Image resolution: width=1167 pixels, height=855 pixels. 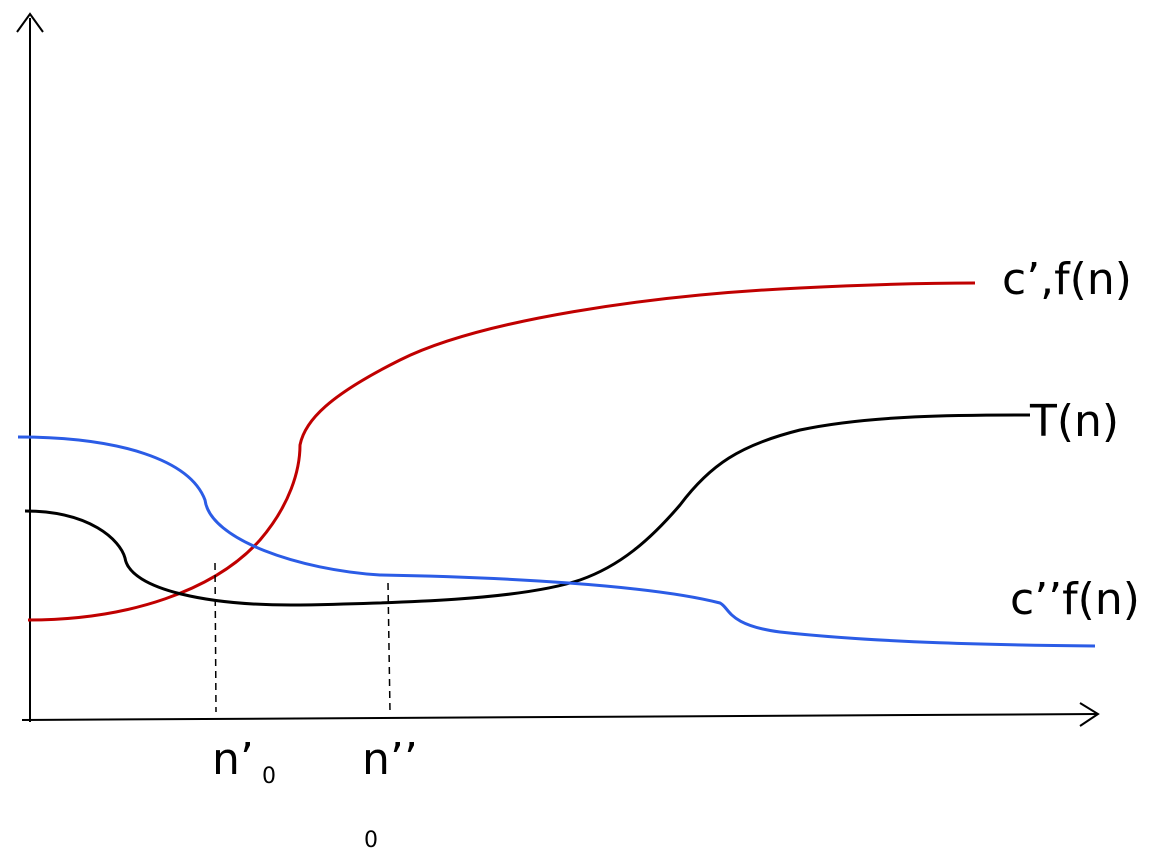 What do you see at coordinates (269, 776) in the screenshot?
I see `n0-prime-subscript: 0` at bounding box center [269, 776].